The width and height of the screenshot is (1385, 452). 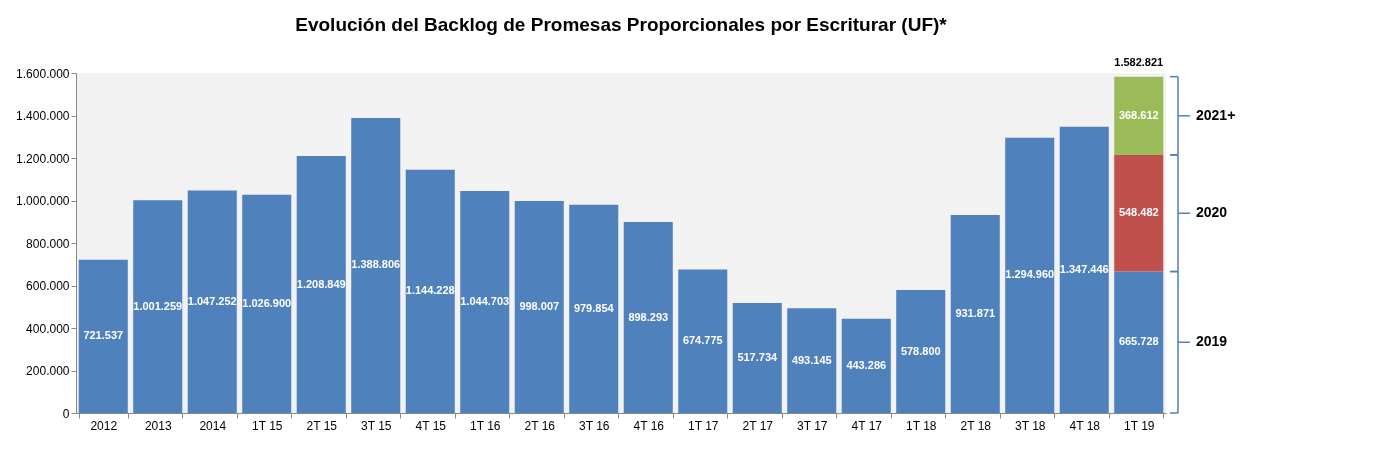 What do you see at coordinates (703, 425) in the screenshot?
I see `x-tick-label: 1T 17` at bounding box center [703, 425].